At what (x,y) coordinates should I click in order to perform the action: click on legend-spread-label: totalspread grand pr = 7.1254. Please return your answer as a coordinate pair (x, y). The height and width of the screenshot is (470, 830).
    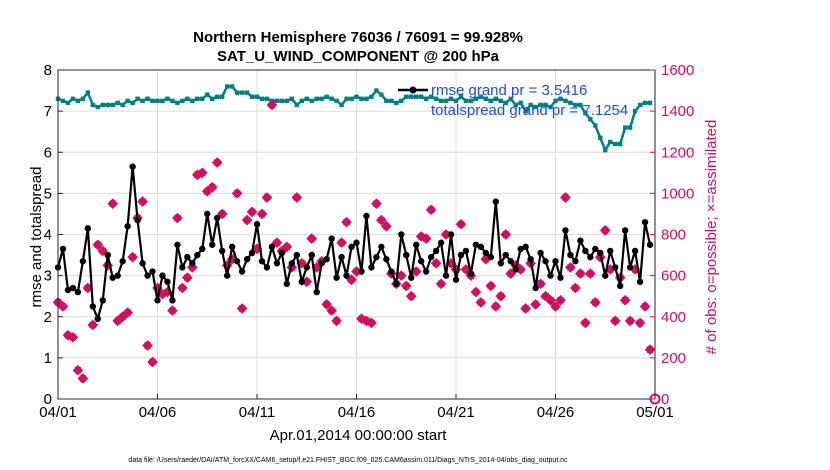
    Looking at the image, I should click on (529, 110).